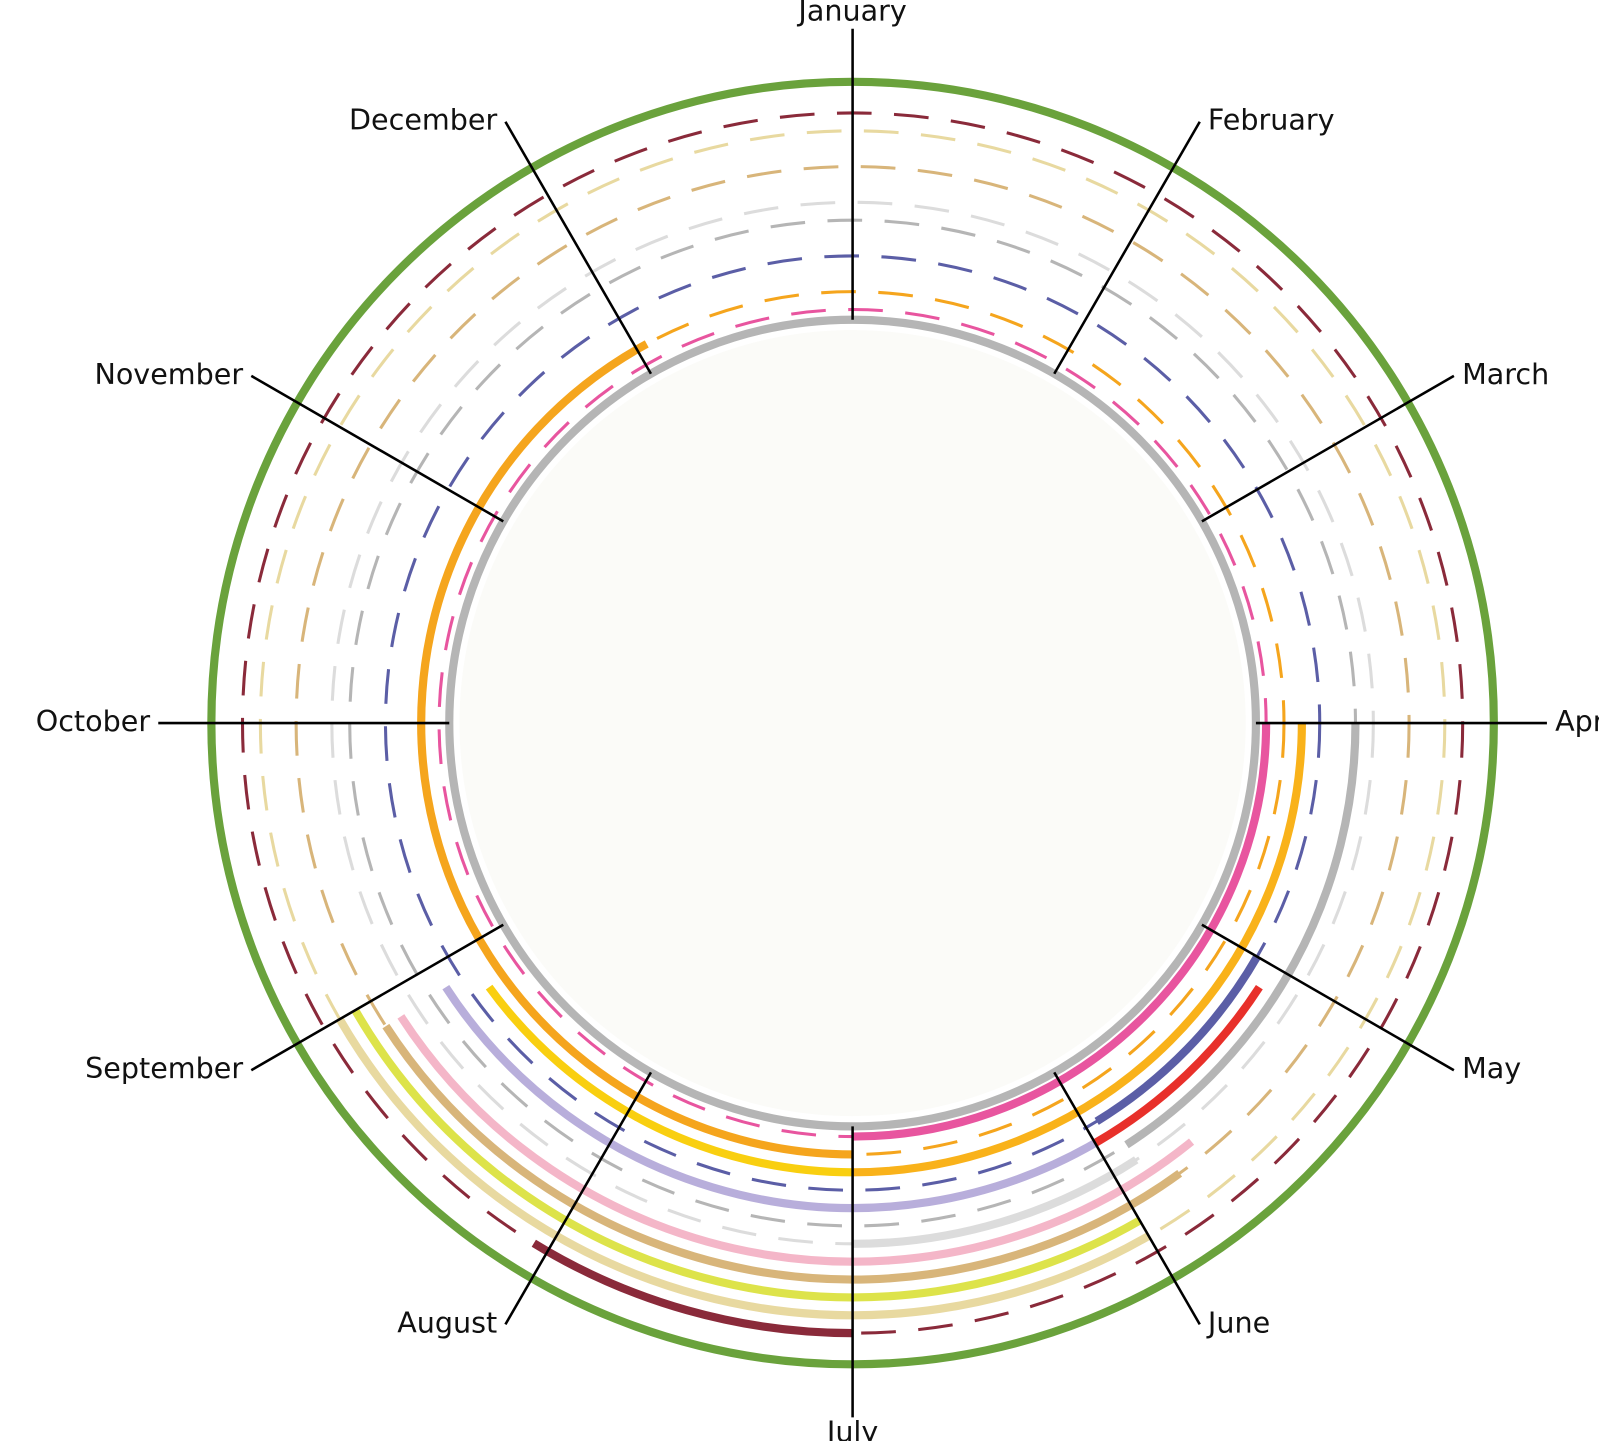  I want to click on month-label: November, so click(168, 374).